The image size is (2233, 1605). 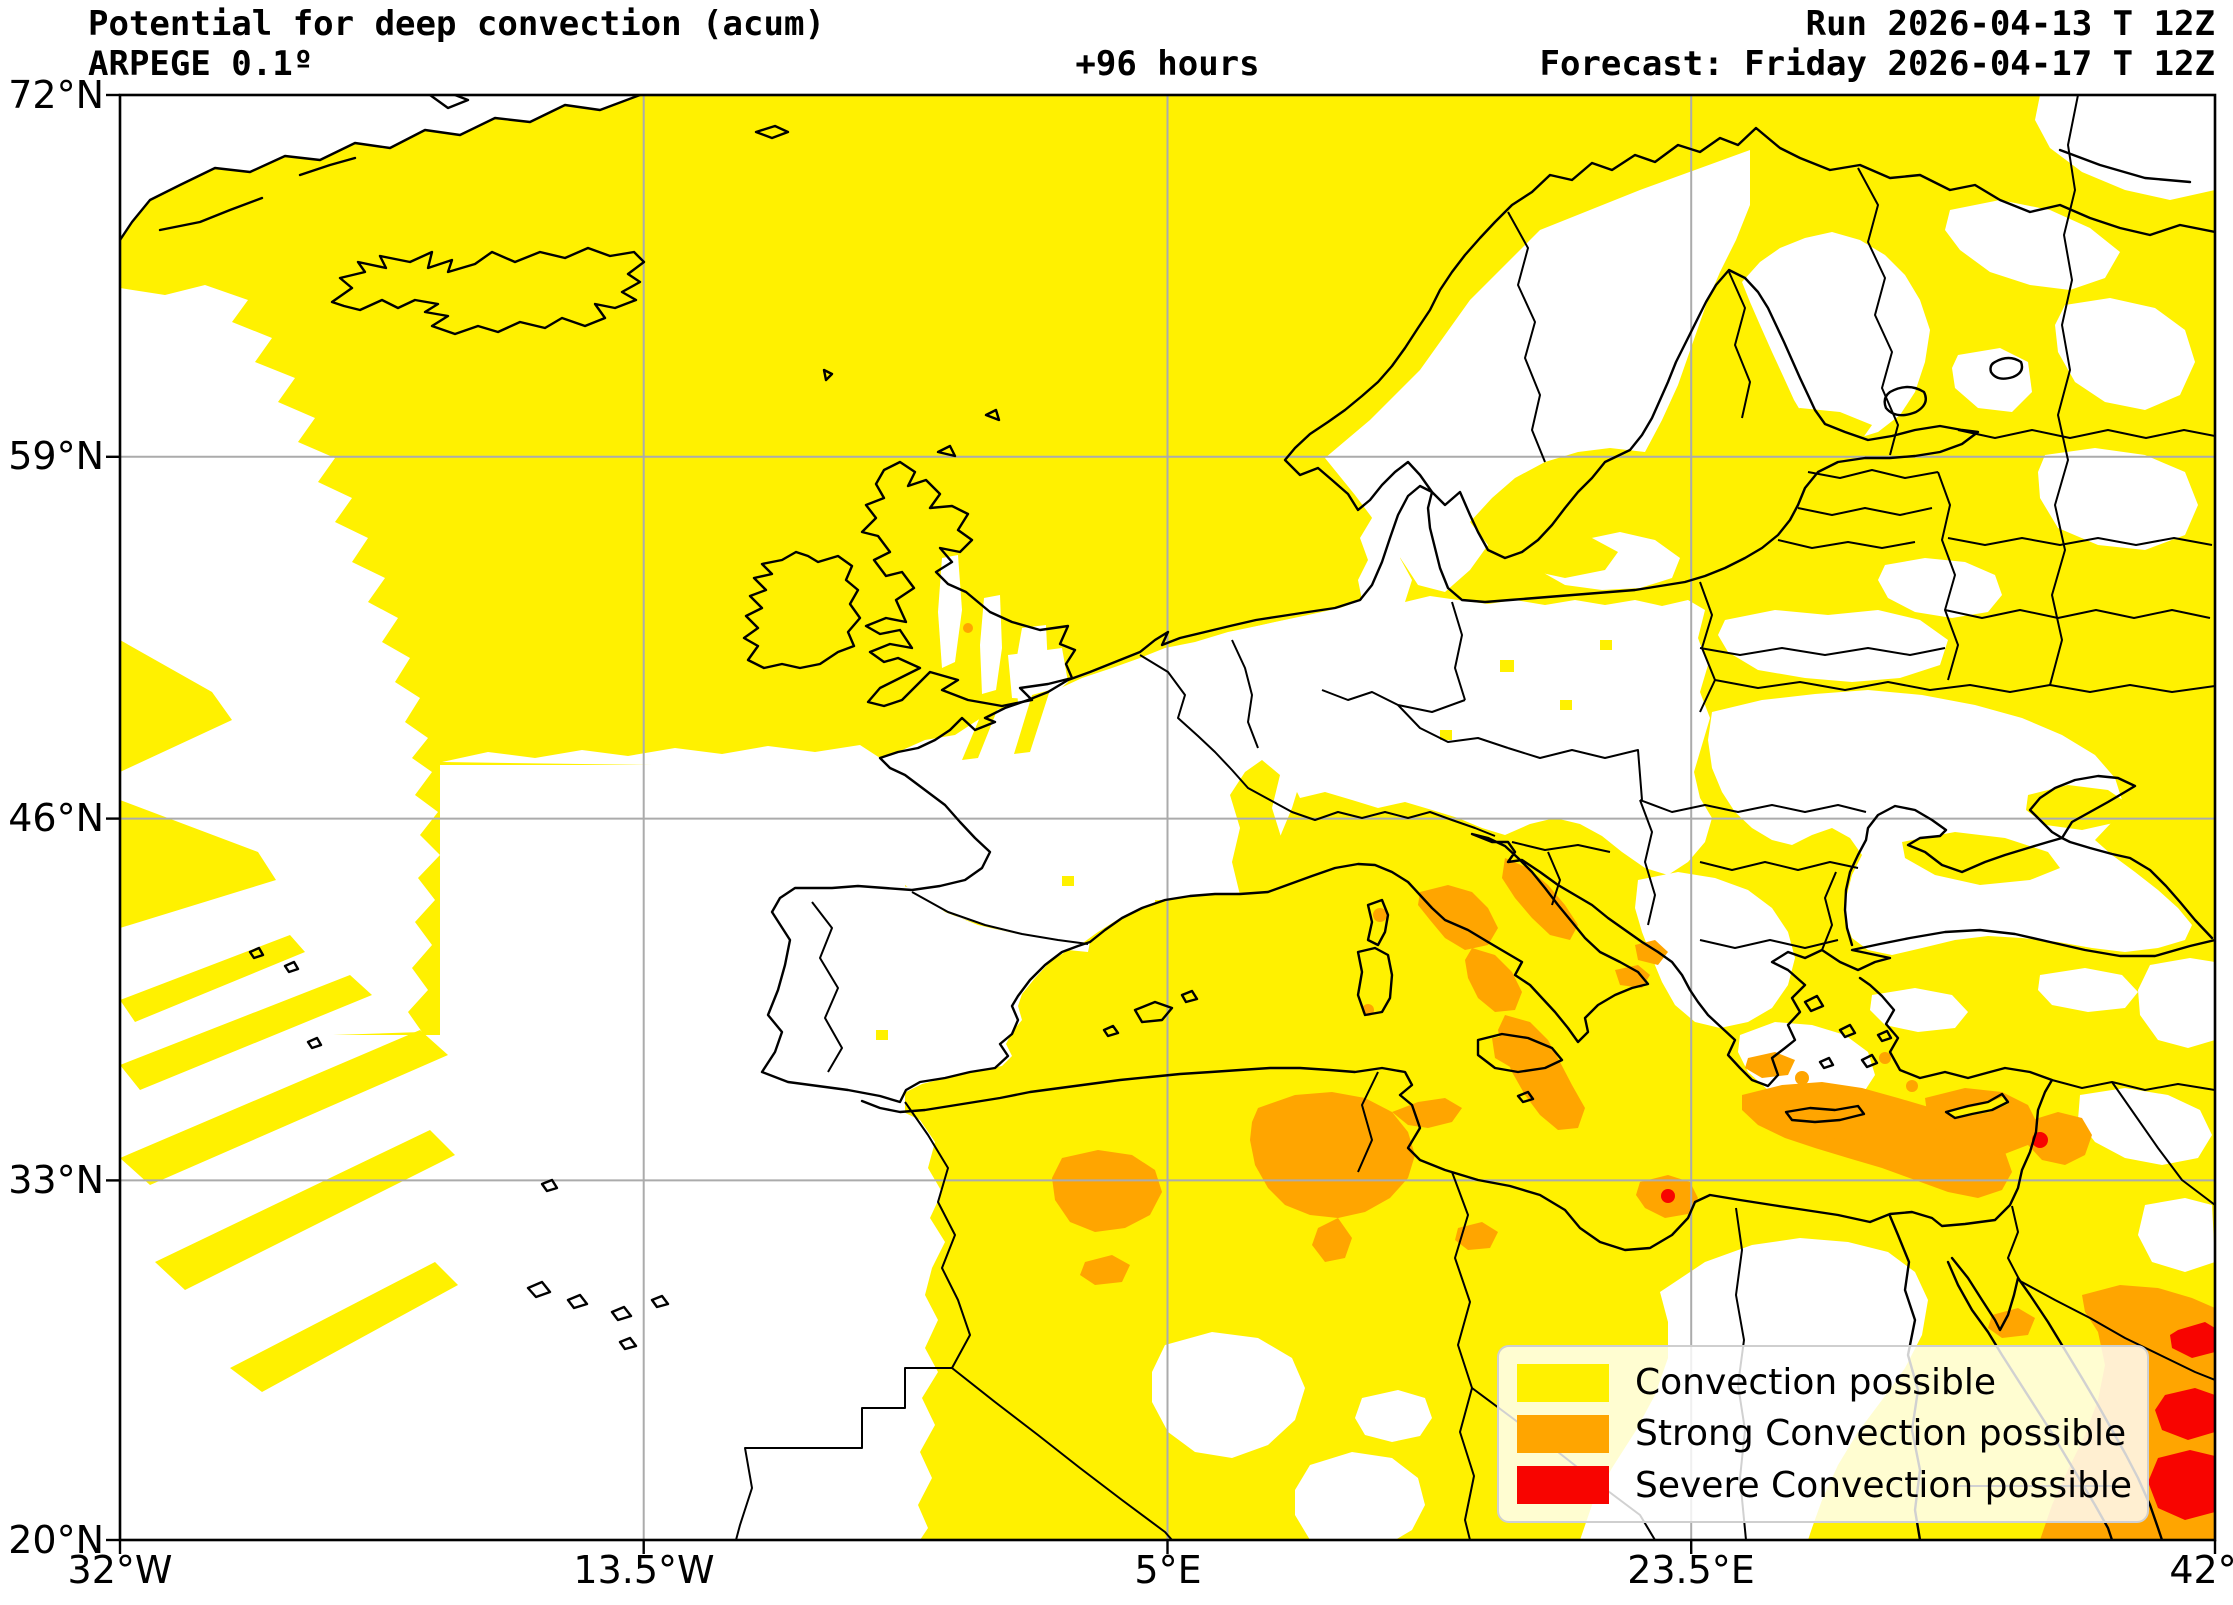 I want to click on severe-convection-layer, so click(x=1938, y=1326).